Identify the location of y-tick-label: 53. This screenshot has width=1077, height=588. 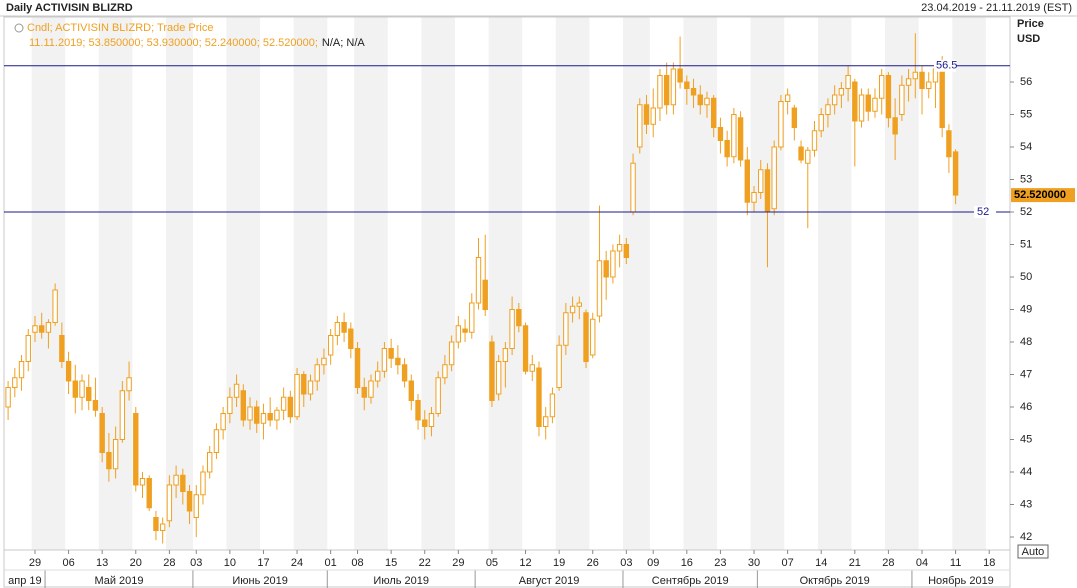
(1026, 179).